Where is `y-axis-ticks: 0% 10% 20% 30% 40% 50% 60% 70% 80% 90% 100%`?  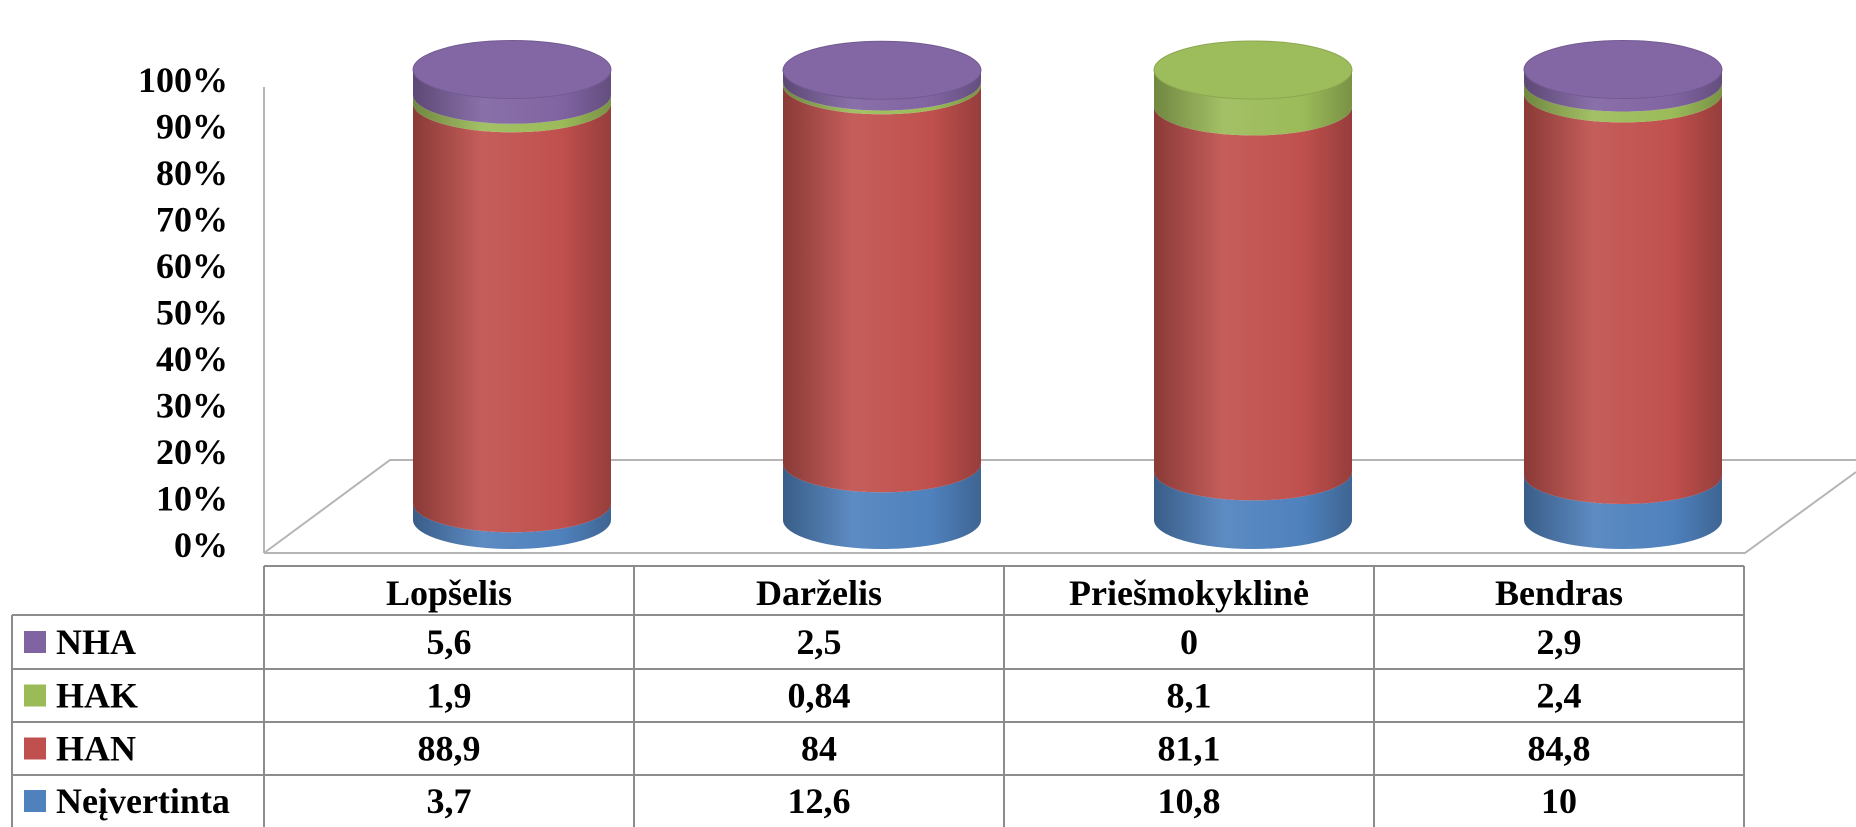
y-axis-ticks: 0% 10% 20% 30% 40% 50% 60% 70% 80% 90% 100% is located at coordinates (183, 312).